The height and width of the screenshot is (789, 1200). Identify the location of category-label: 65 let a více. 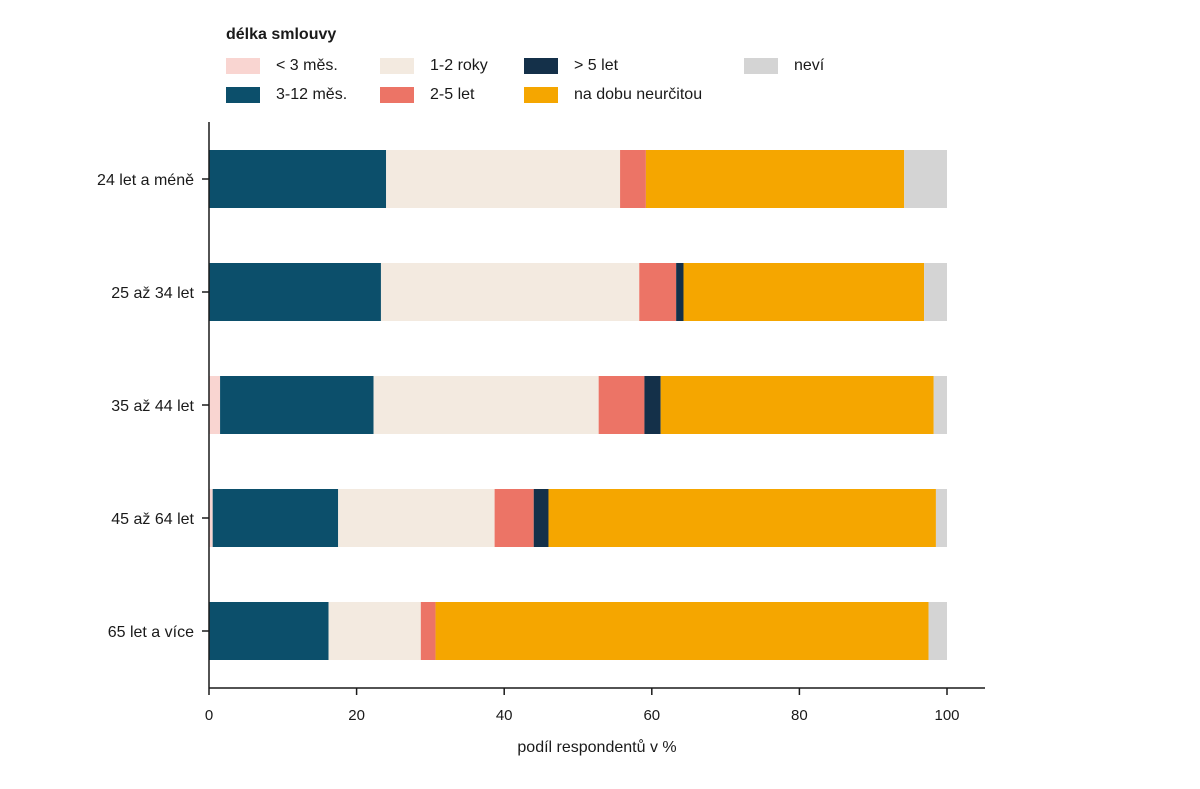
(151, 632).